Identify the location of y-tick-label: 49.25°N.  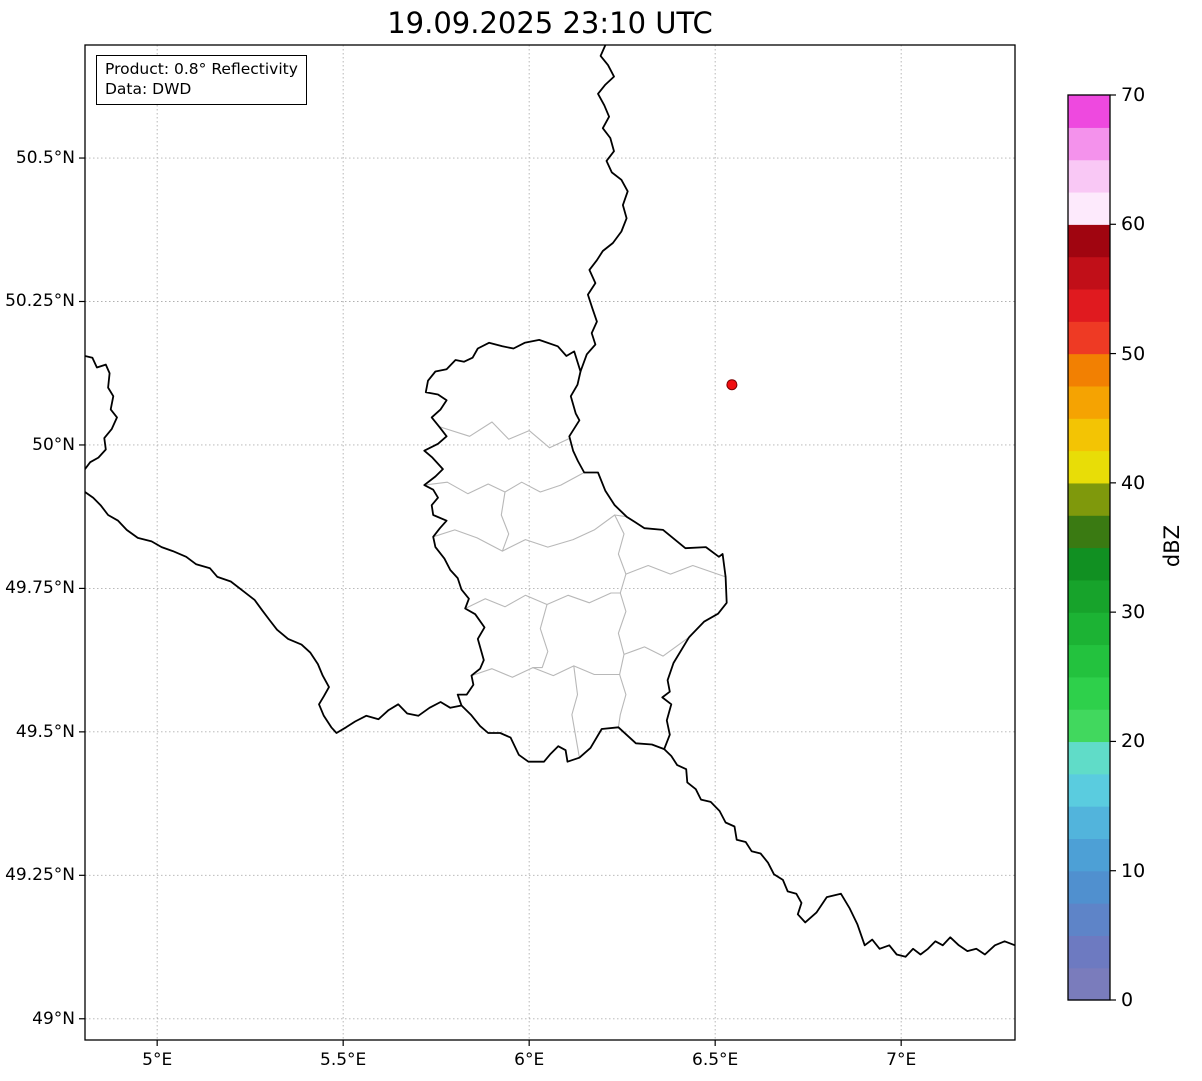
(40, 875).